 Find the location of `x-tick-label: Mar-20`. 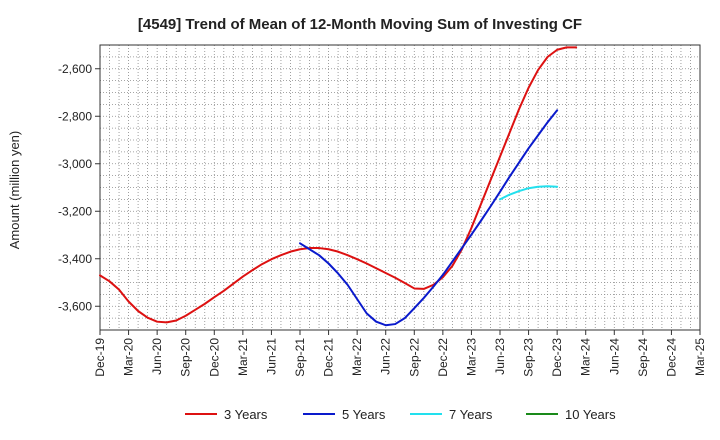

x-tick-label: Mar-20 is located at coordinates (129, 357).